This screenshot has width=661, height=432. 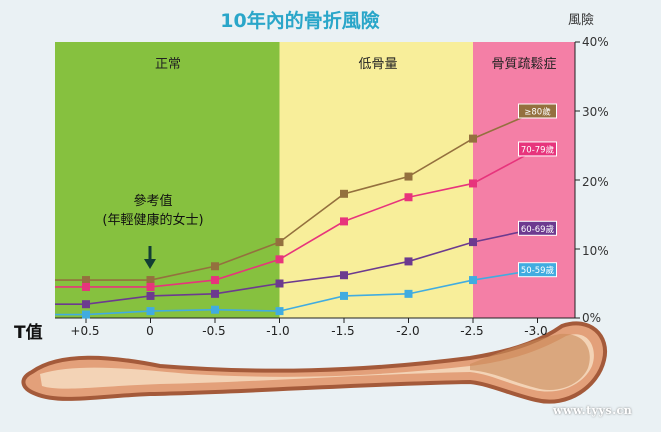 I want to click on series-tag: 70-79歲, so click(x=537, y=149).